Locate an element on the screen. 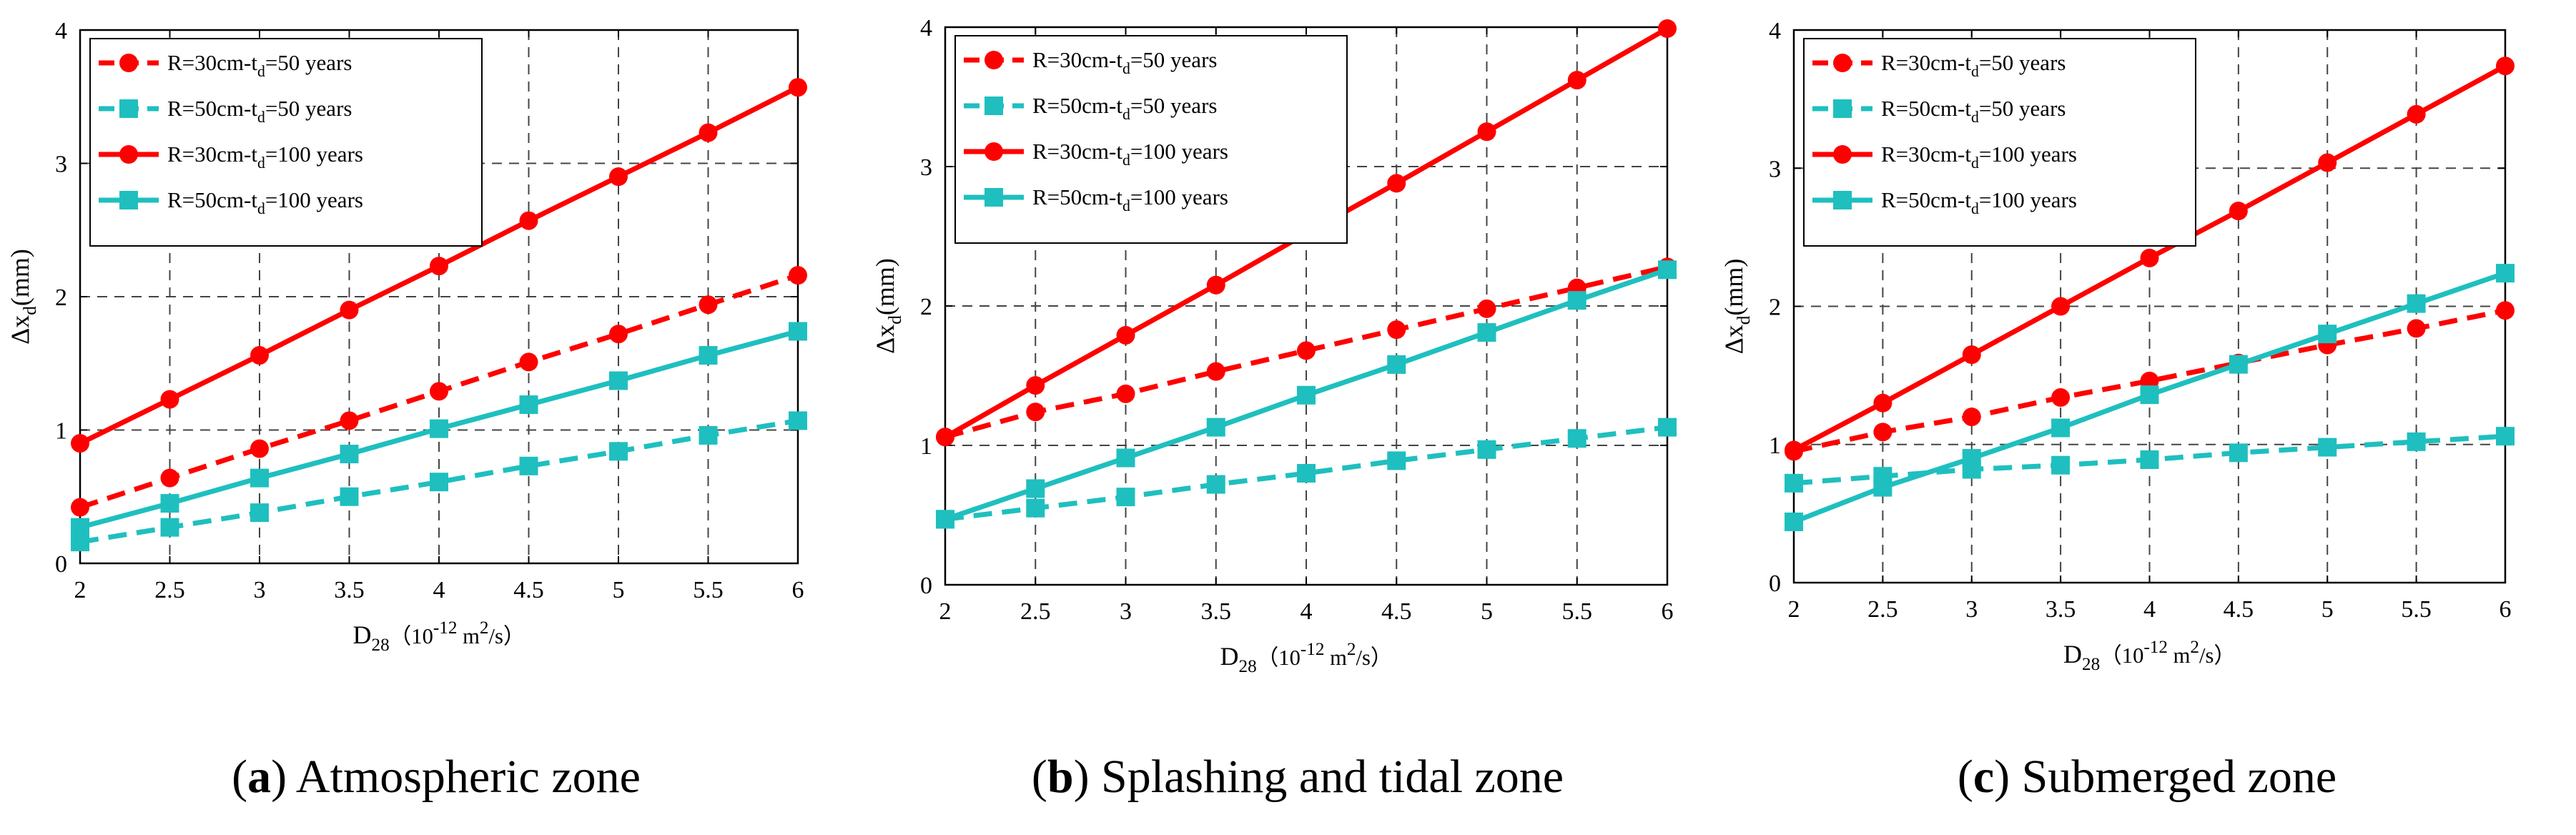 The height and width of the screenshot is (835, 2576). legend-label-text: R=30cm-t is located at coordinates (212, 63).